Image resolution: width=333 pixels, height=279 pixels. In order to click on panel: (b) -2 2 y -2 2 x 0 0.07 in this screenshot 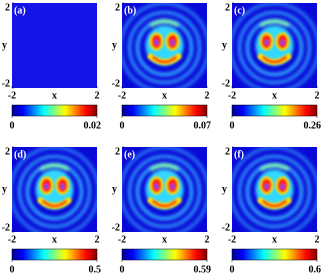, I will do `click(161, 66)`.